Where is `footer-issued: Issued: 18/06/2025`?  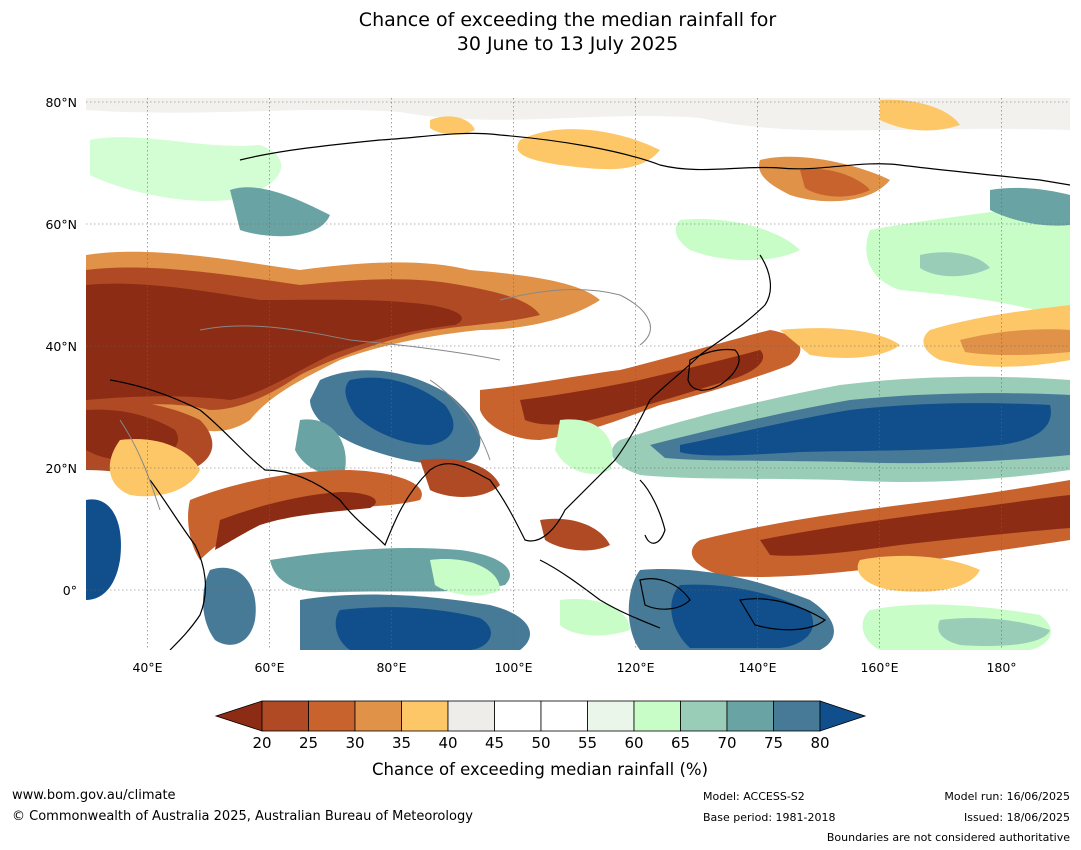
footer-issued: Issued: 18/06/2025 is located at coordinates (1016, 817).